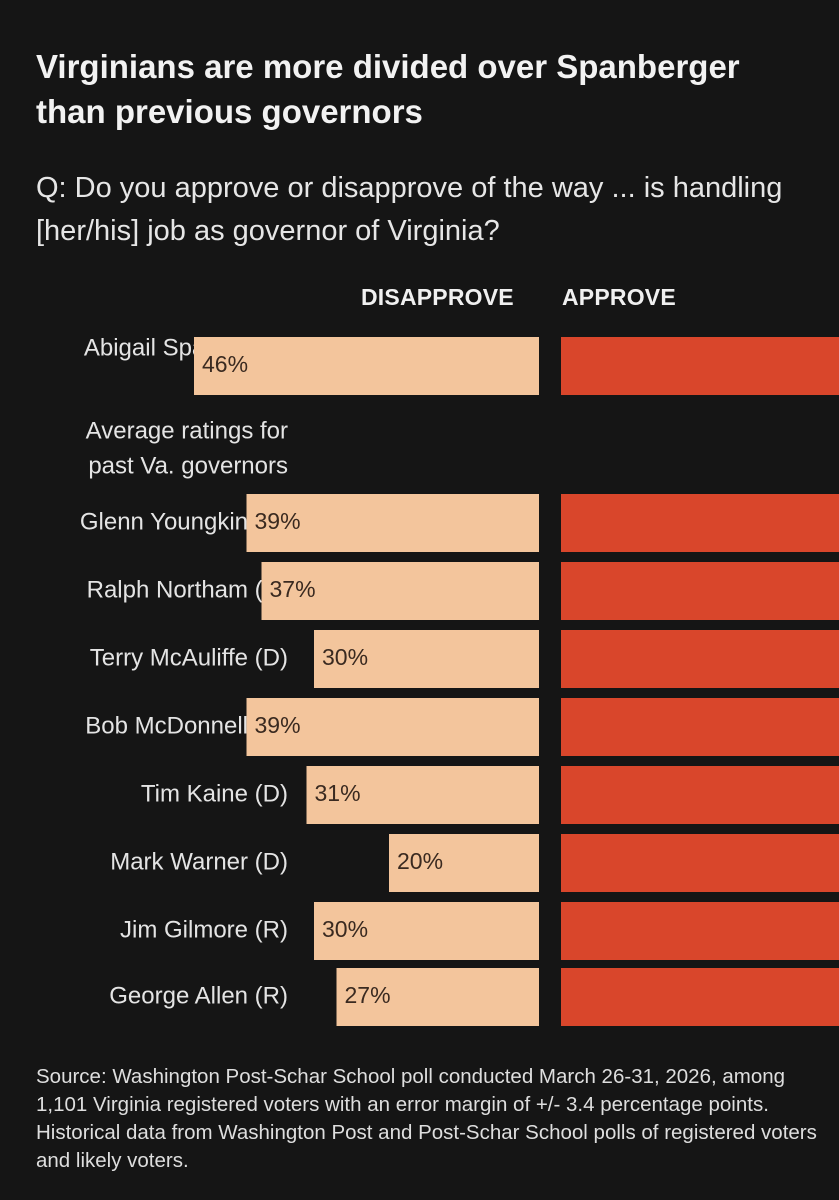 This screenshot has height=1200, width=839. I want to click on disapprove-value-label: 27%, so click(368, 995).